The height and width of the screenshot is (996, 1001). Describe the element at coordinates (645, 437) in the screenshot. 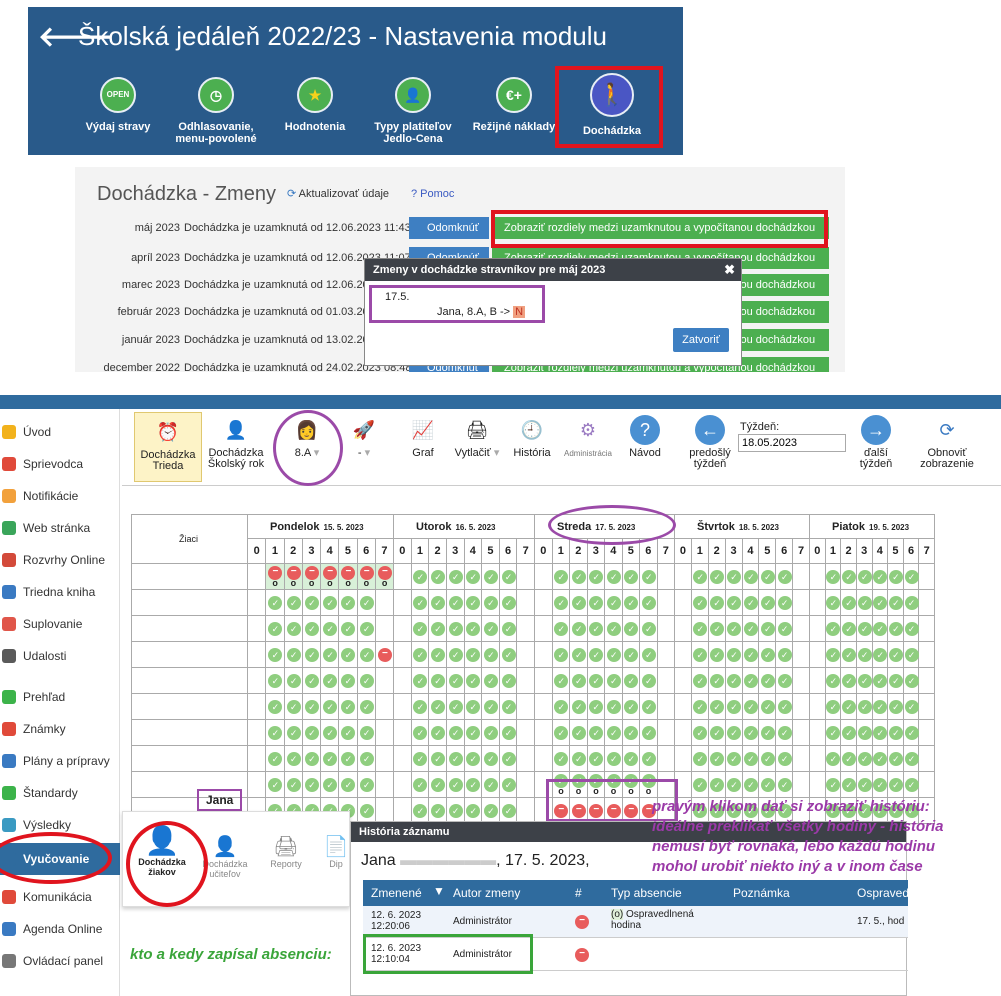

I see `help-button: ? Návod` at that location.